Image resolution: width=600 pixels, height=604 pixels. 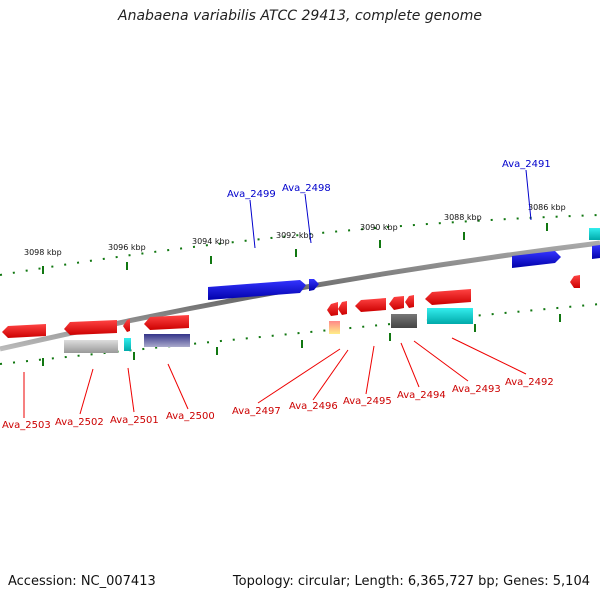 What do you see at coordinates (379, 227) in the screenshot?
I see `ruler-label: 3090 kbp` at bounding box center [379, 227].